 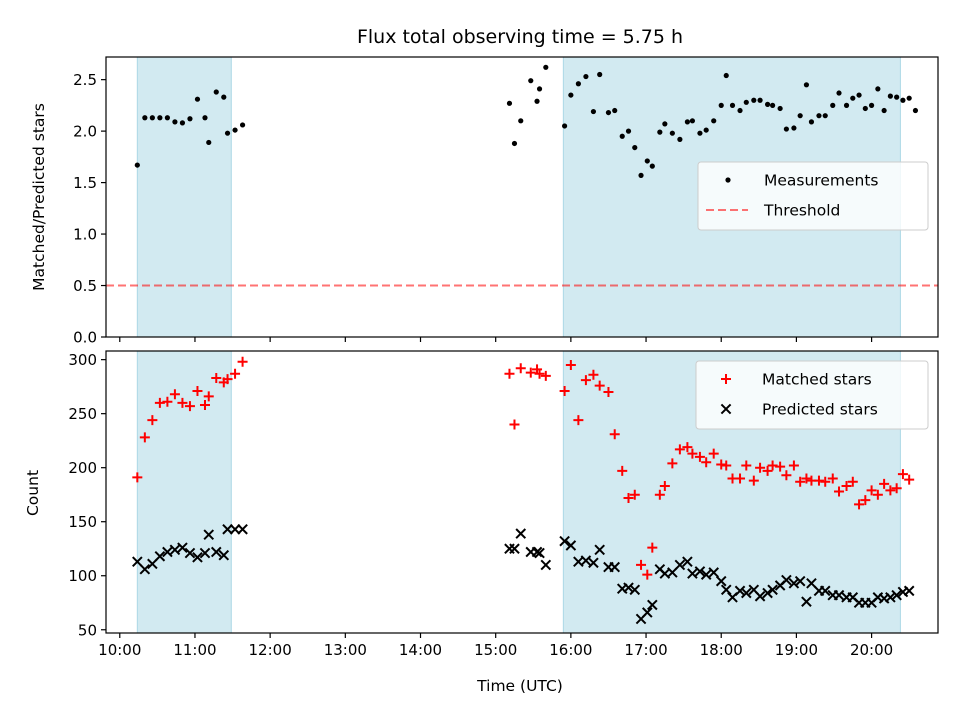 I want to click on bottom-x-tick-label: 17:00, so click(x=645, y=650).